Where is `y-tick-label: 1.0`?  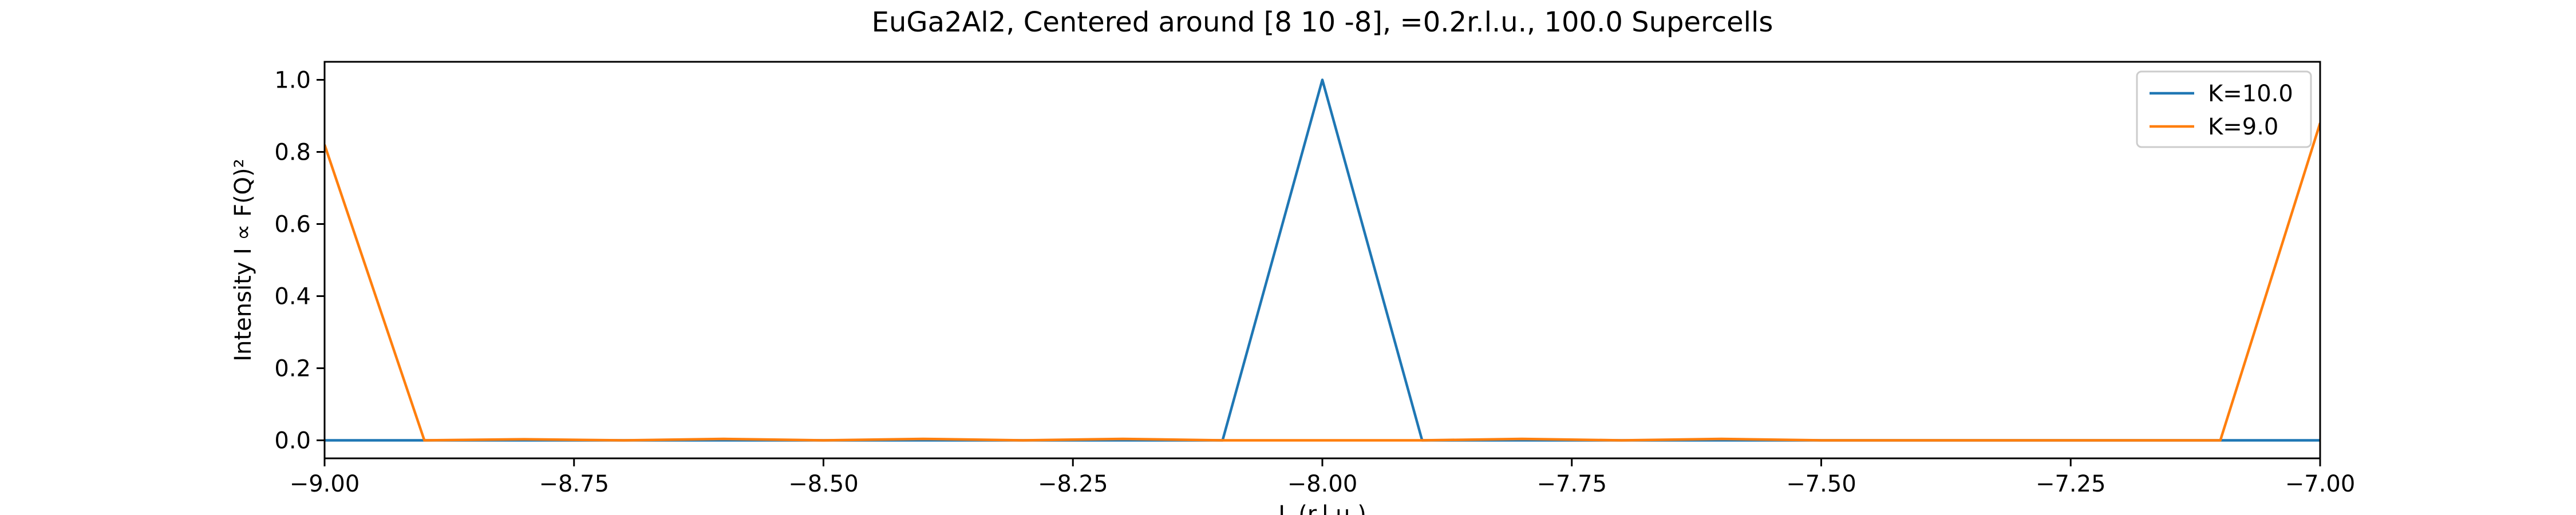
y-tick-label: 1.0 is located at coordinates (292, 81).